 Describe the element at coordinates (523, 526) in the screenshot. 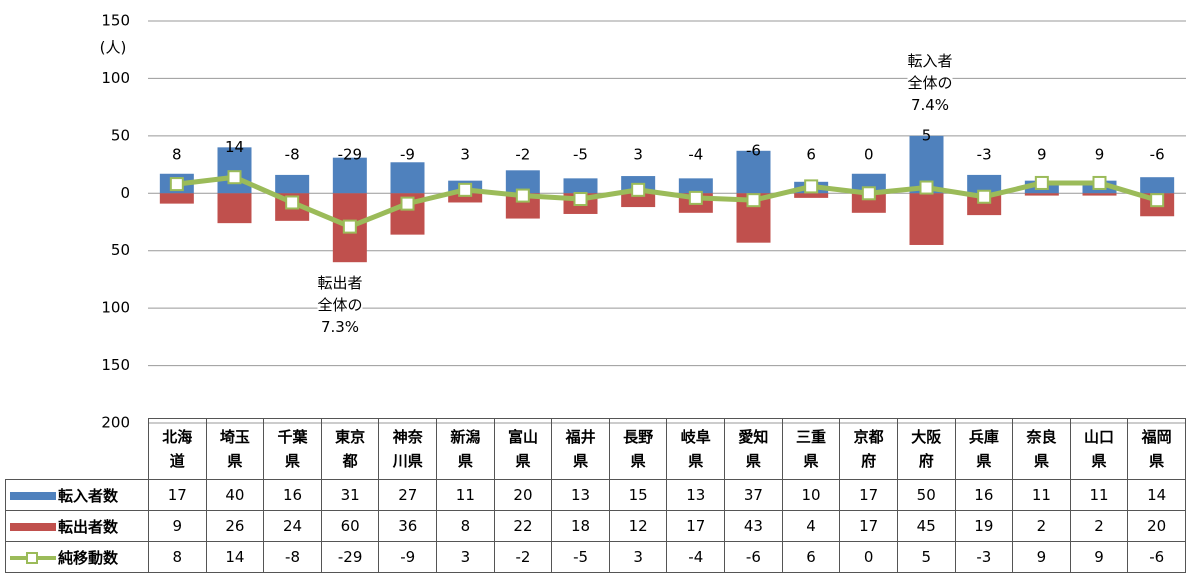

I see `table-value: 22` at that location.